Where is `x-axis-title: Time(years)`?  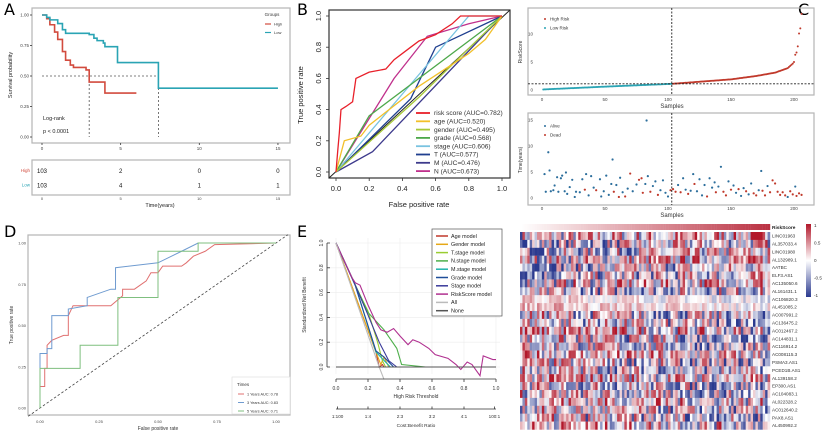
x-axis-title: Time(years) is located at coordinates (159, 206).